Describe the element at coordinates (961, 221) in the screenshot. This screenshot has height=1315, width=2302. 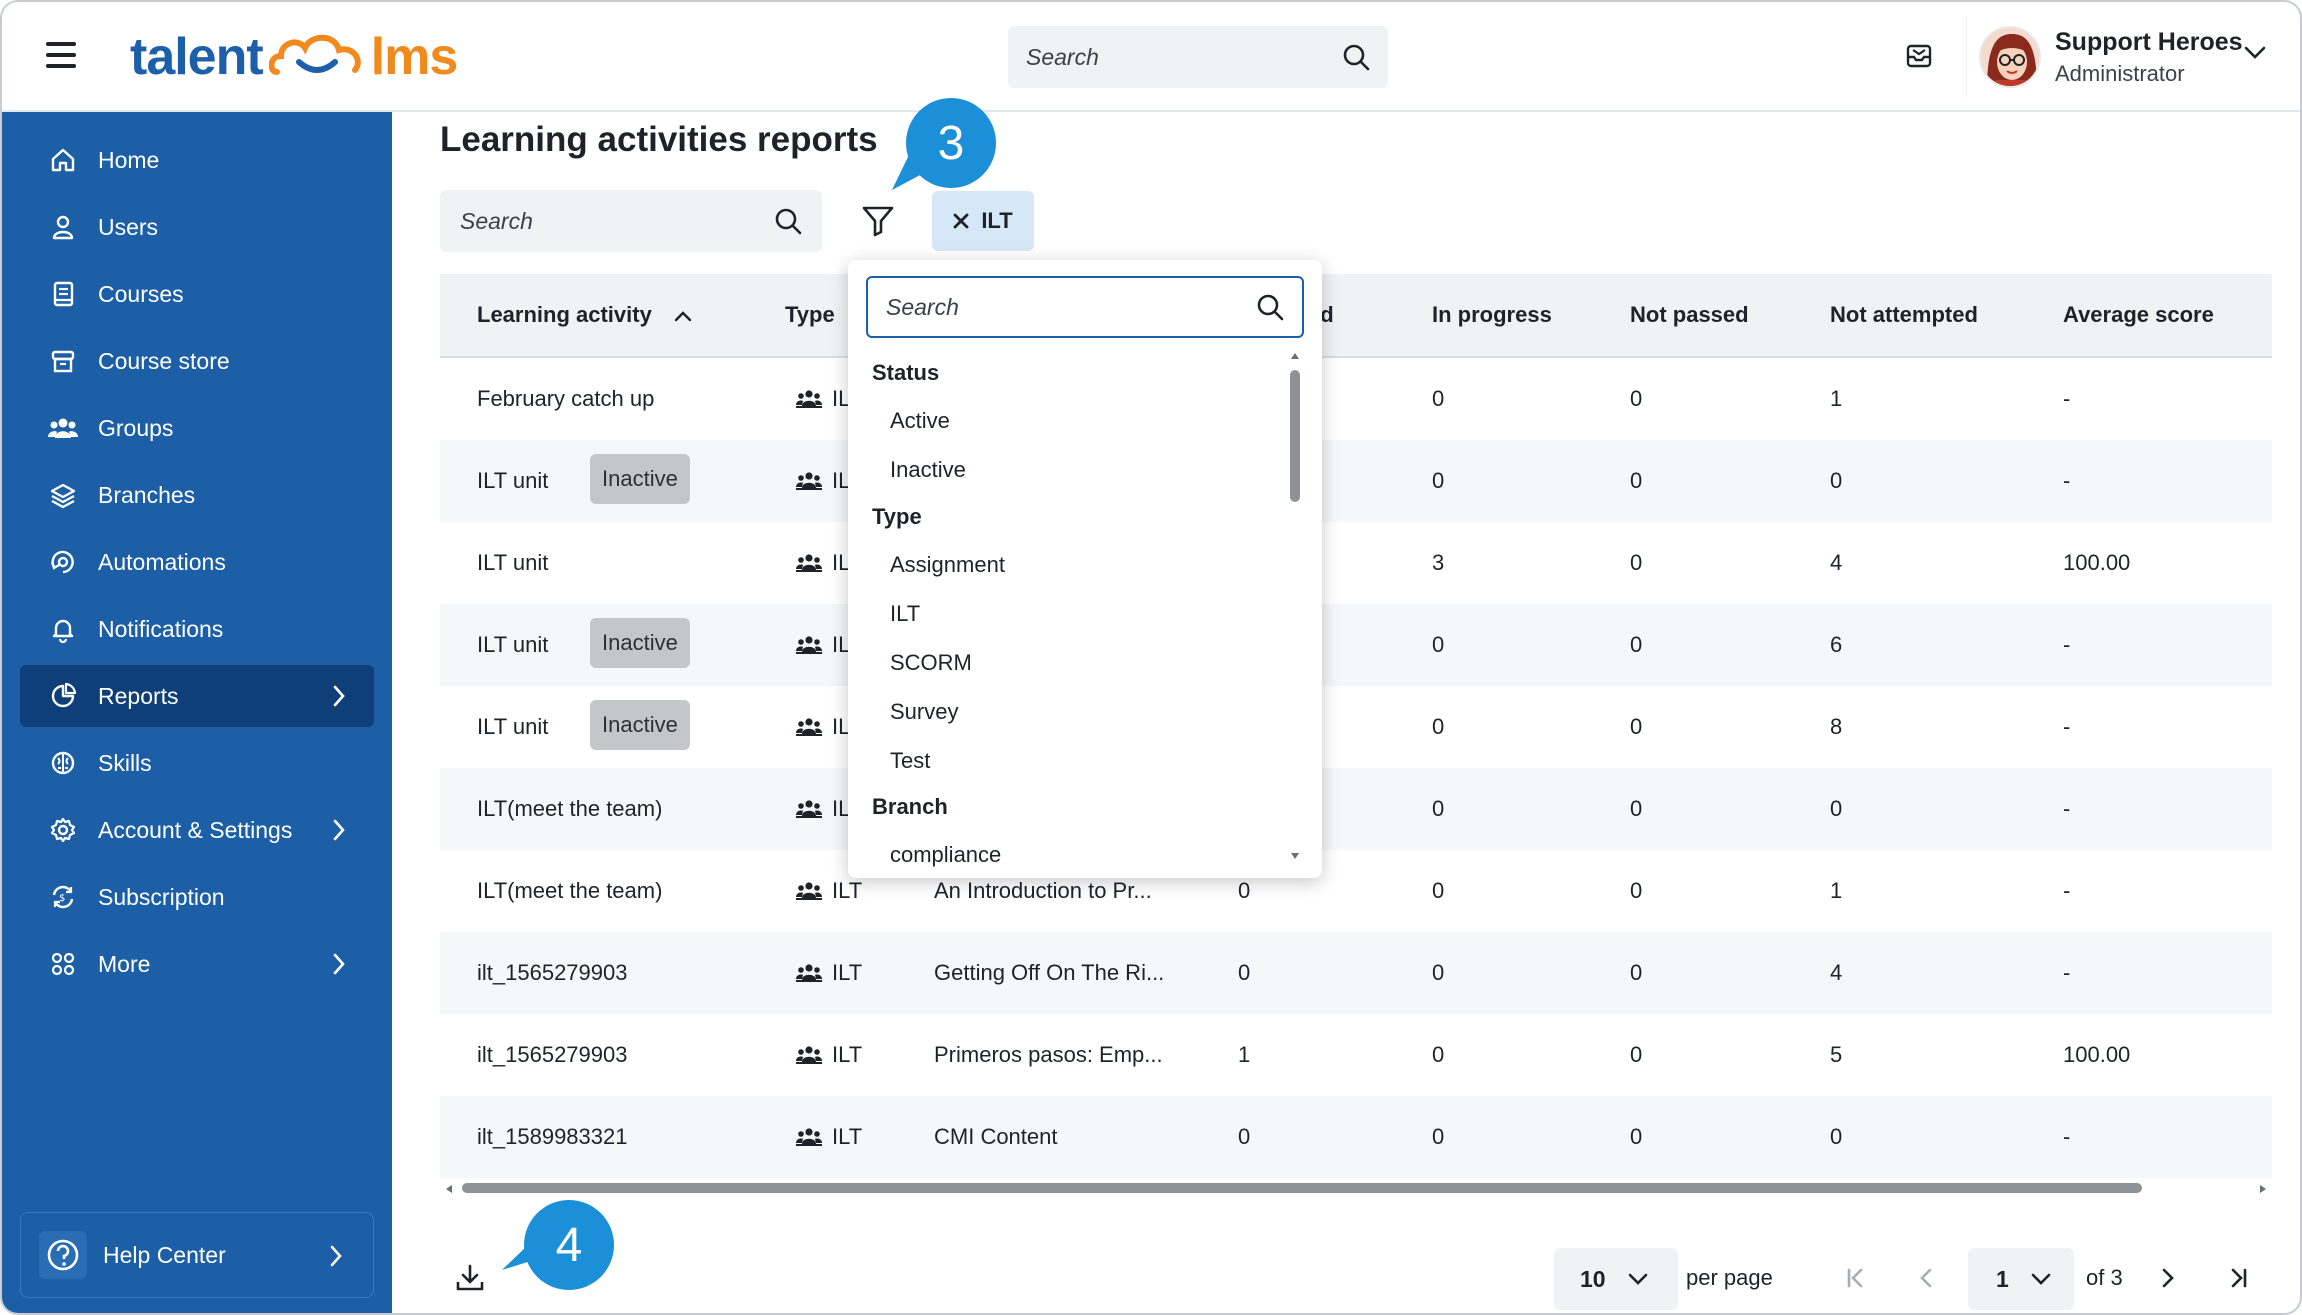
I see `close-icon` at that location.